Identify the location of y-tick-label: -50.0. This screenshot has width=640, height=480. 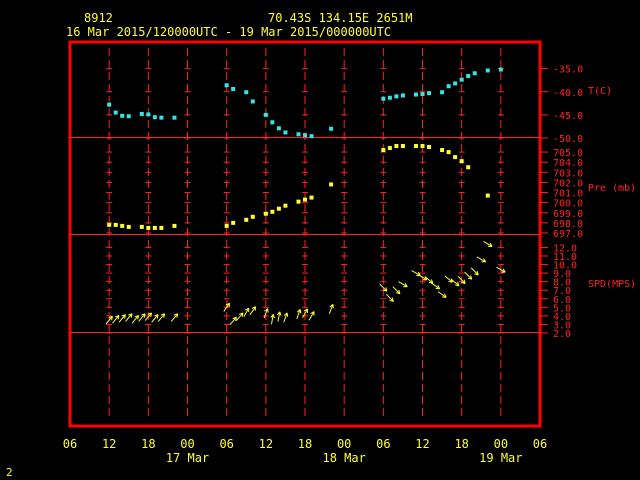
(568, 139).